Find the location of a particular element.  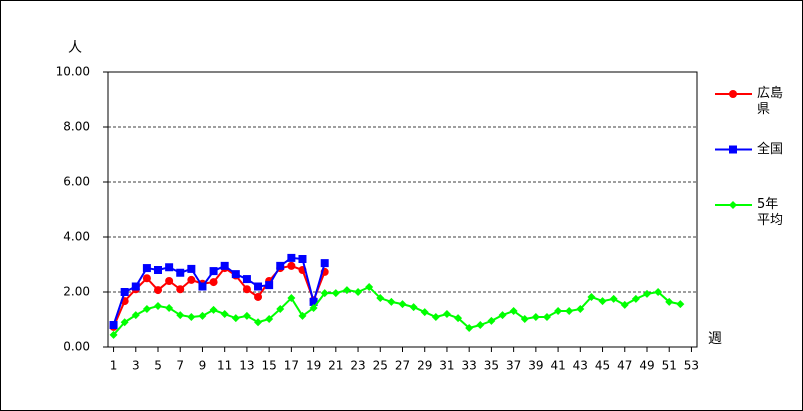

x-tick-label: 35 is located at coordinates (491, 366).